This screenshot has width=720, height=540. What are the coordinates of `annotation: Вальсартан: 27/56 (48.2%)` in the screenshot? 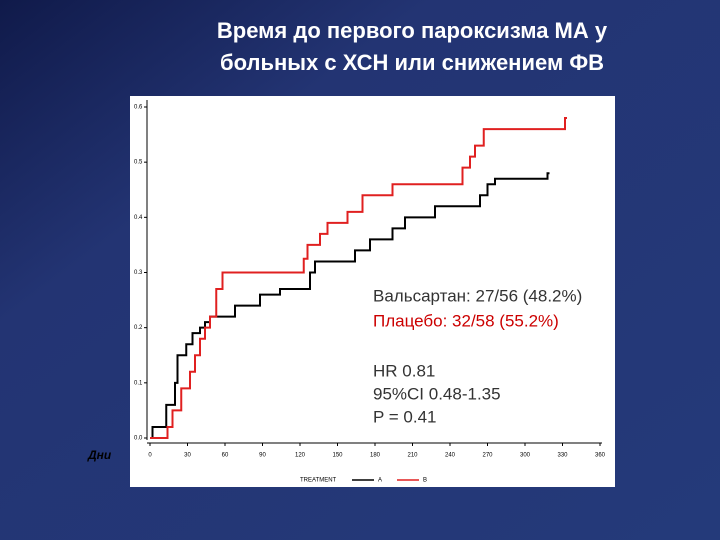 It's located at (477, 295).